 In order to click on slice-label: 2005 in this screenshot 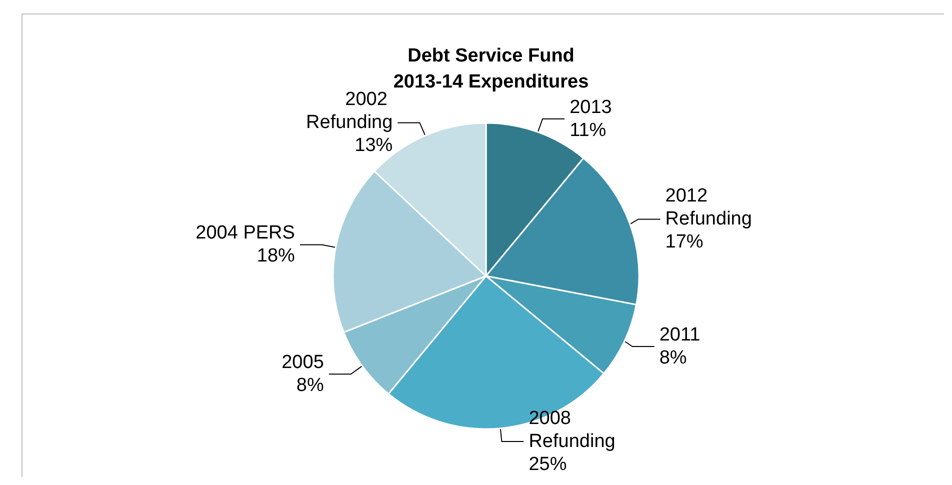, I will do `click(303, 363)`.